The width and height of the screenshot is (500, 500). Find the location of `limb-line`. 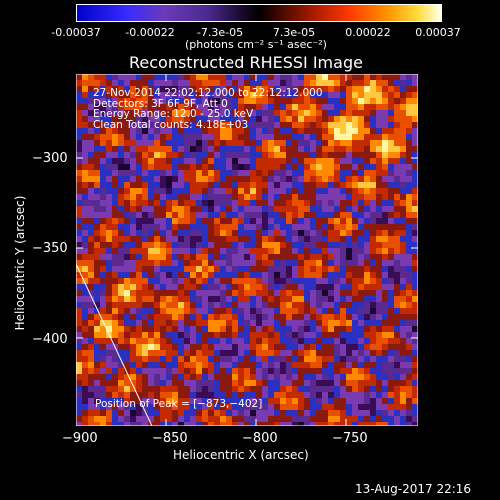

limb-line is located at coordinates (114, 344).